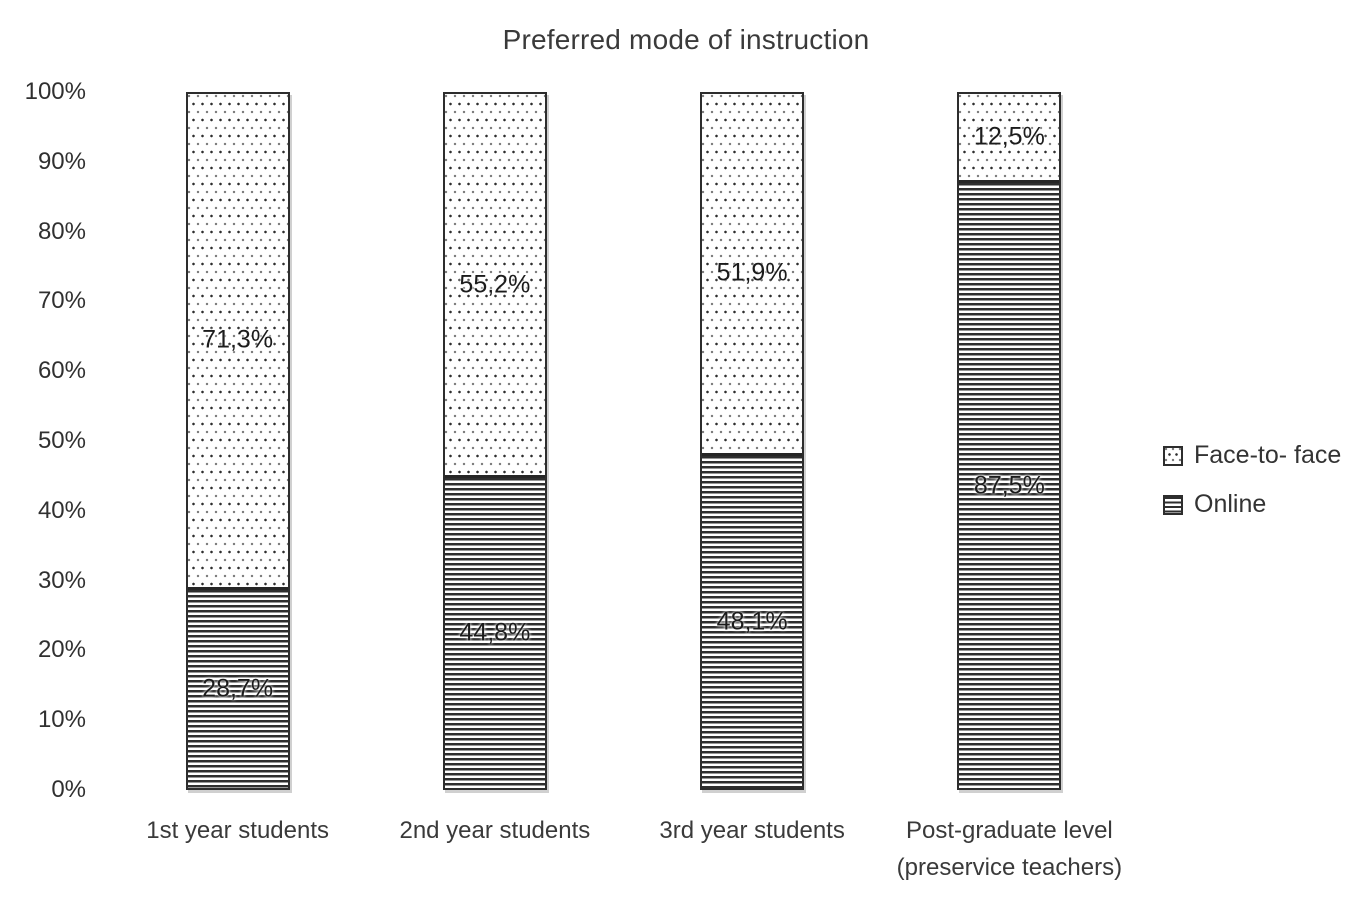  What do you see at coordinates (68, 789) in the screenshot?
I see `y-tick-label: 0%` at bounding box center [68, 789].